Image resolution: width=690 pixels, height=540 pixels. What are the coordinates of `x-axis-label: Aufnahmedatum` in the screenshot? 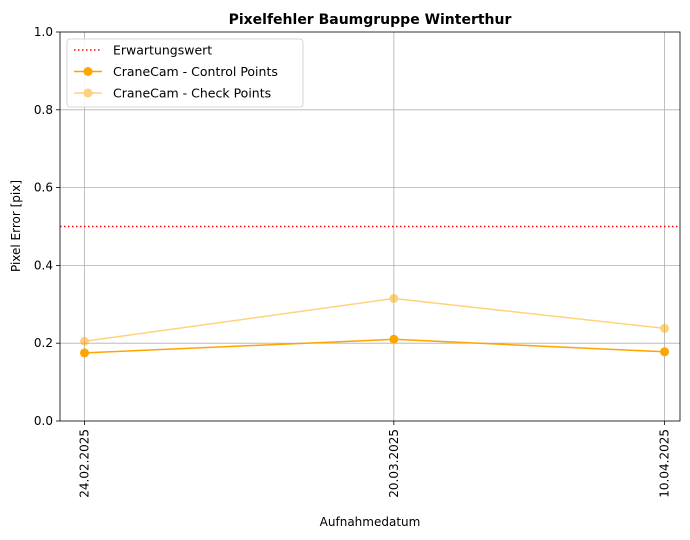 It's located at (370, 522).